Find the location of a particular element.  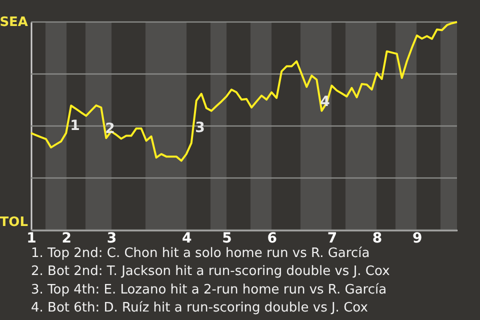

x-tick-label: 4 is located at coordinates (187, 238).